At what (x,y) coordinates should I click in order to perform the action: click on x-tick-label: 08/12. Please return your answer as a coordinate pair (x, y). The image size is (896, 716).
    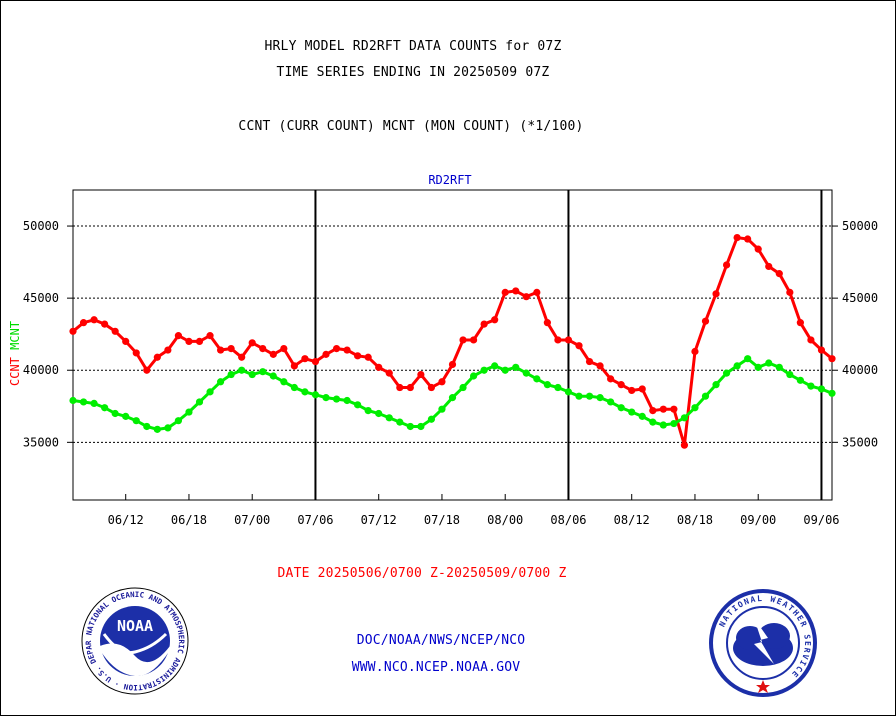
    Looking at the image, I should click on (632, 520).